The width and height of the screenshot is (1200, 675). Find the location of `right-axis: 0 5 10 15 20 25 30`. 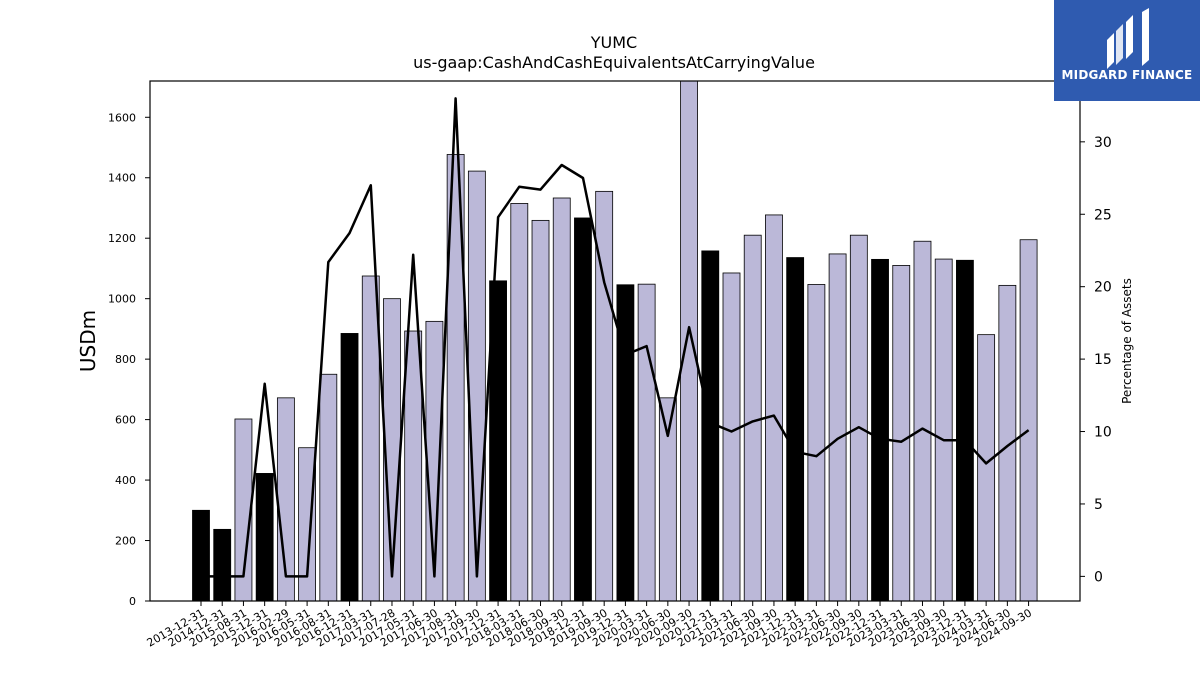

right-axis: 0 5 10 15 20 25 30 is located at coordinates (1096, 360).